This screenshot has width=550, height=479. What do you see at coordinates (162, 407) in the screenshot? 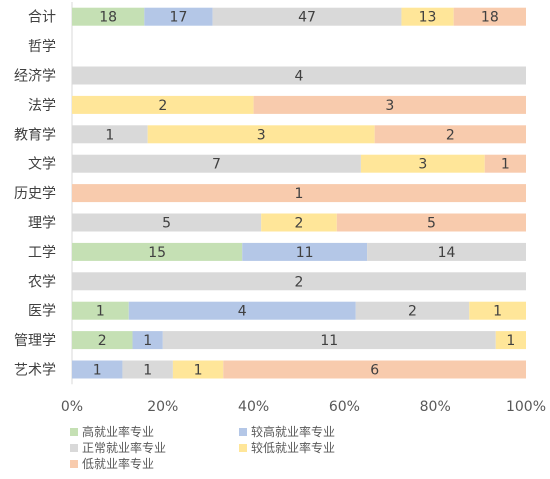
I see `x-tick-label: 20%` at bounding box center [162, 407].